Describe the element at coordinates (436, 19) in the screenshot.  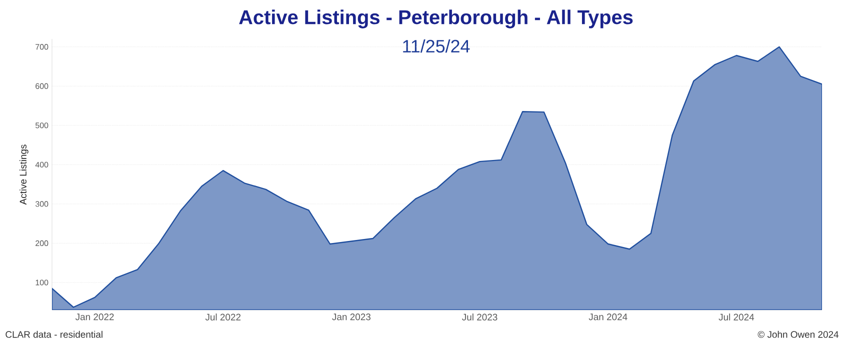
I see `chart-title: Active Listings - Peterborough - All Types` at that location.